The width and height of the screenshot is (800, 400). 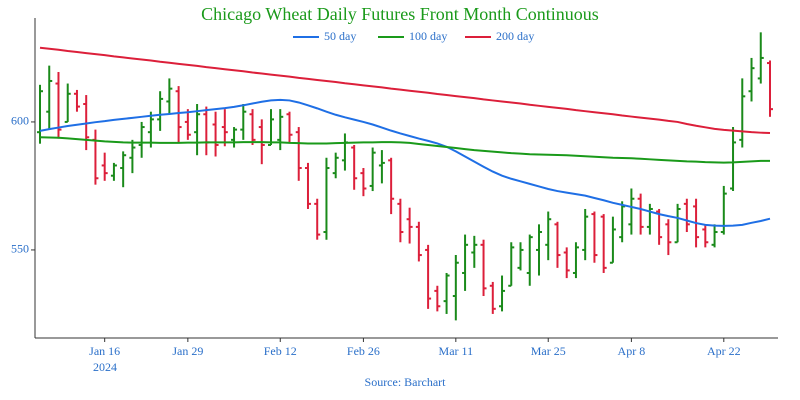 I want to click on legend-label: 50 day, so click(x=340, y=36).